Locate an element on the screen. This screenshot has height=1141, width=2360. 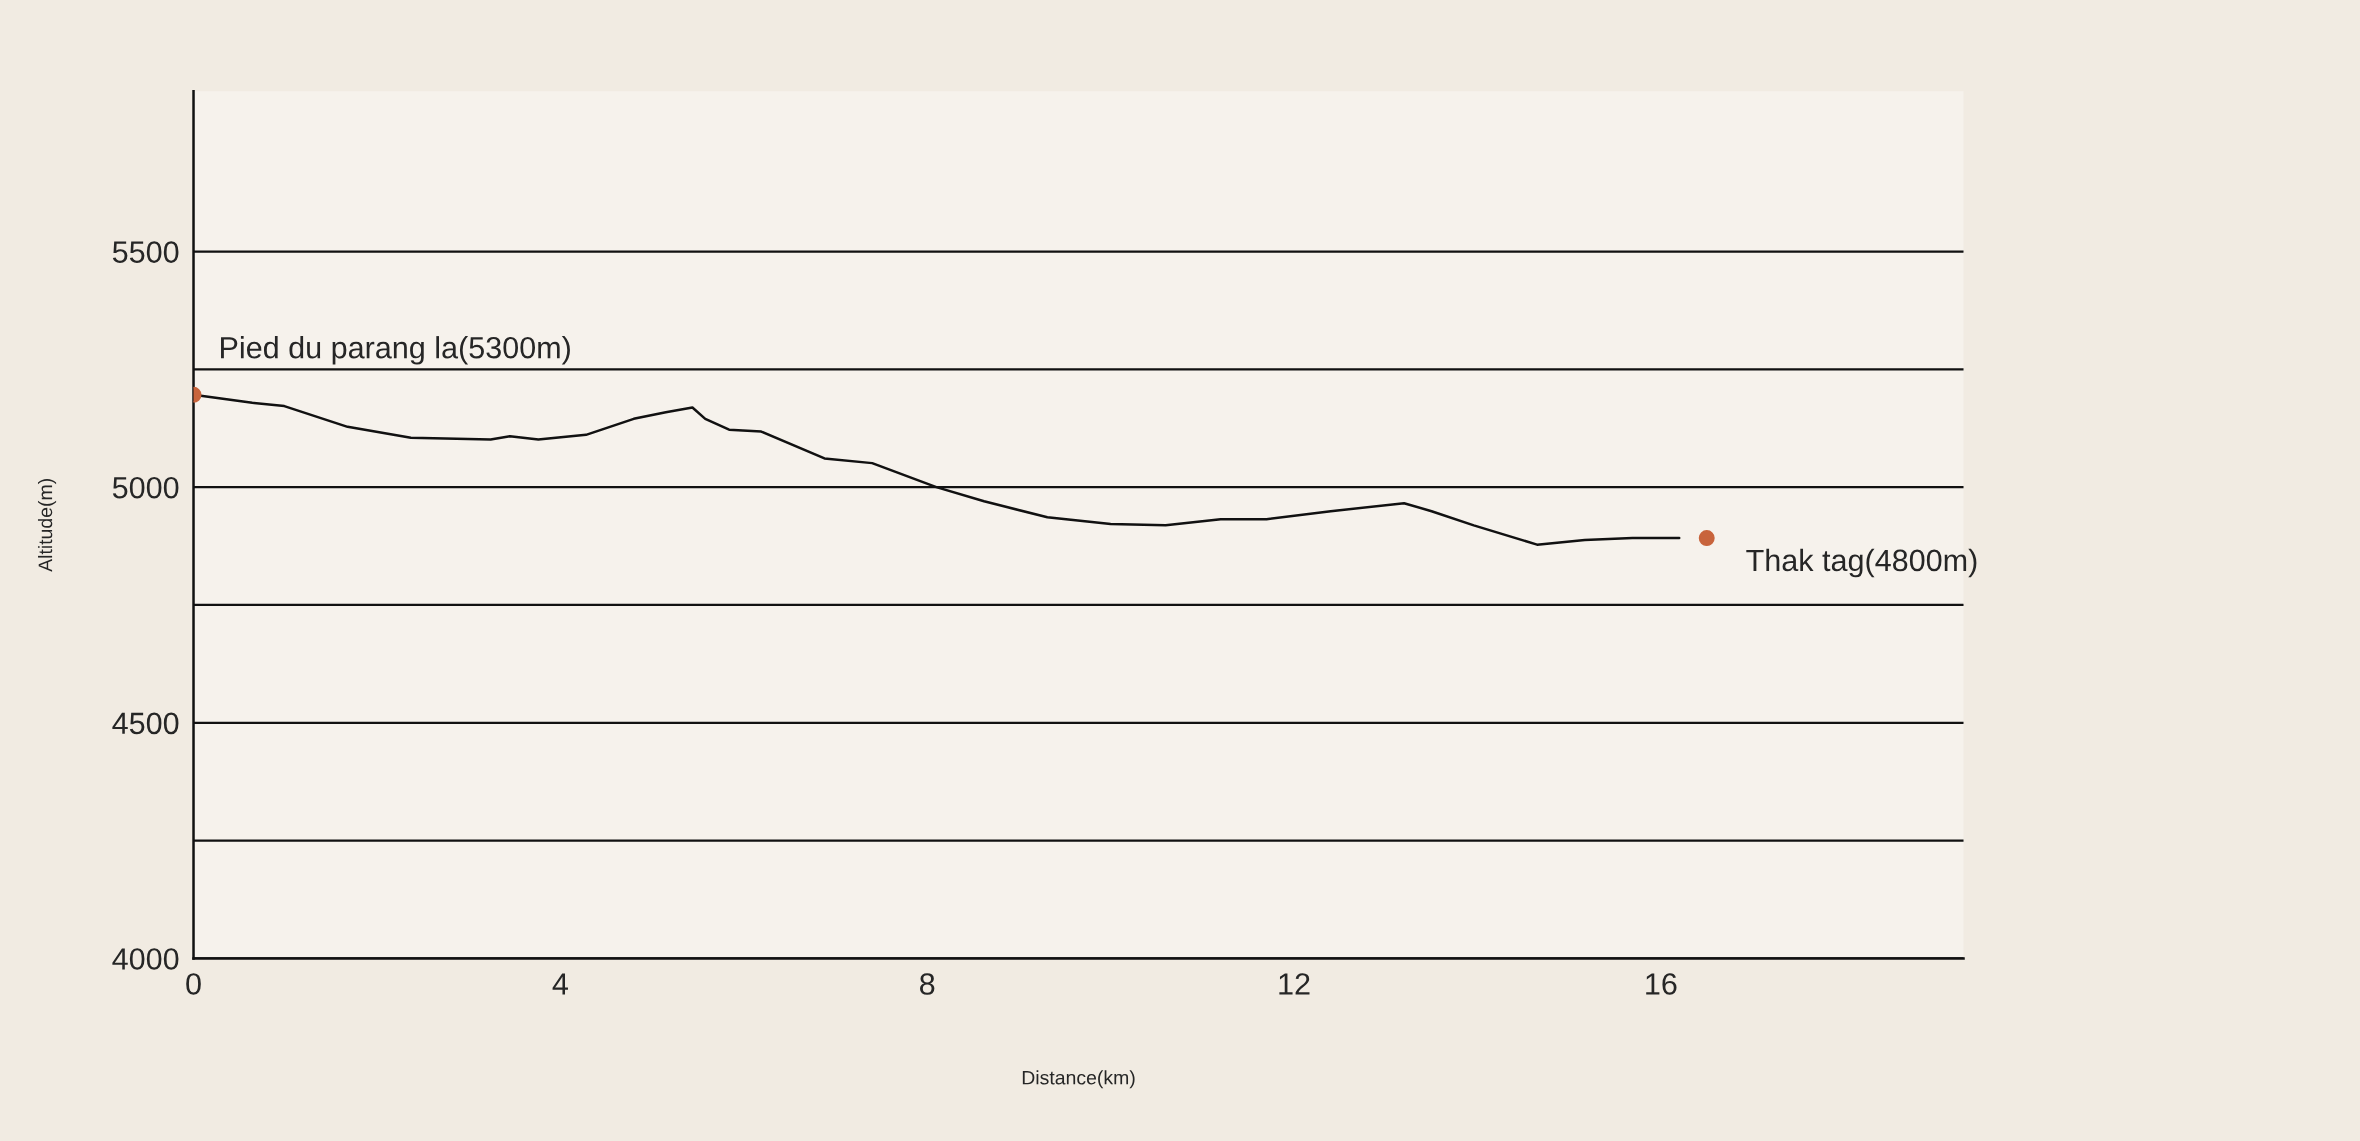
x-tick-label: 0 is located at coordinates (193, 984).